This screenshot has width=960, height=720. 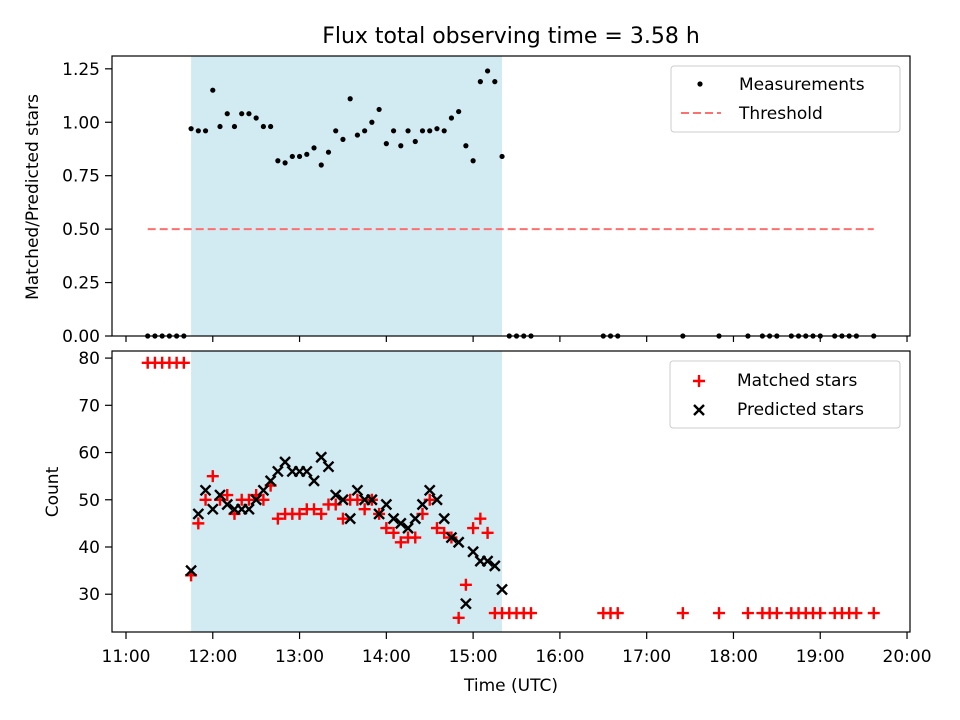 What do you see at coordinates (81, 284) in the screenshot?
I see `top-y-tick-label: 0.25` at bounding box center [81, 284].